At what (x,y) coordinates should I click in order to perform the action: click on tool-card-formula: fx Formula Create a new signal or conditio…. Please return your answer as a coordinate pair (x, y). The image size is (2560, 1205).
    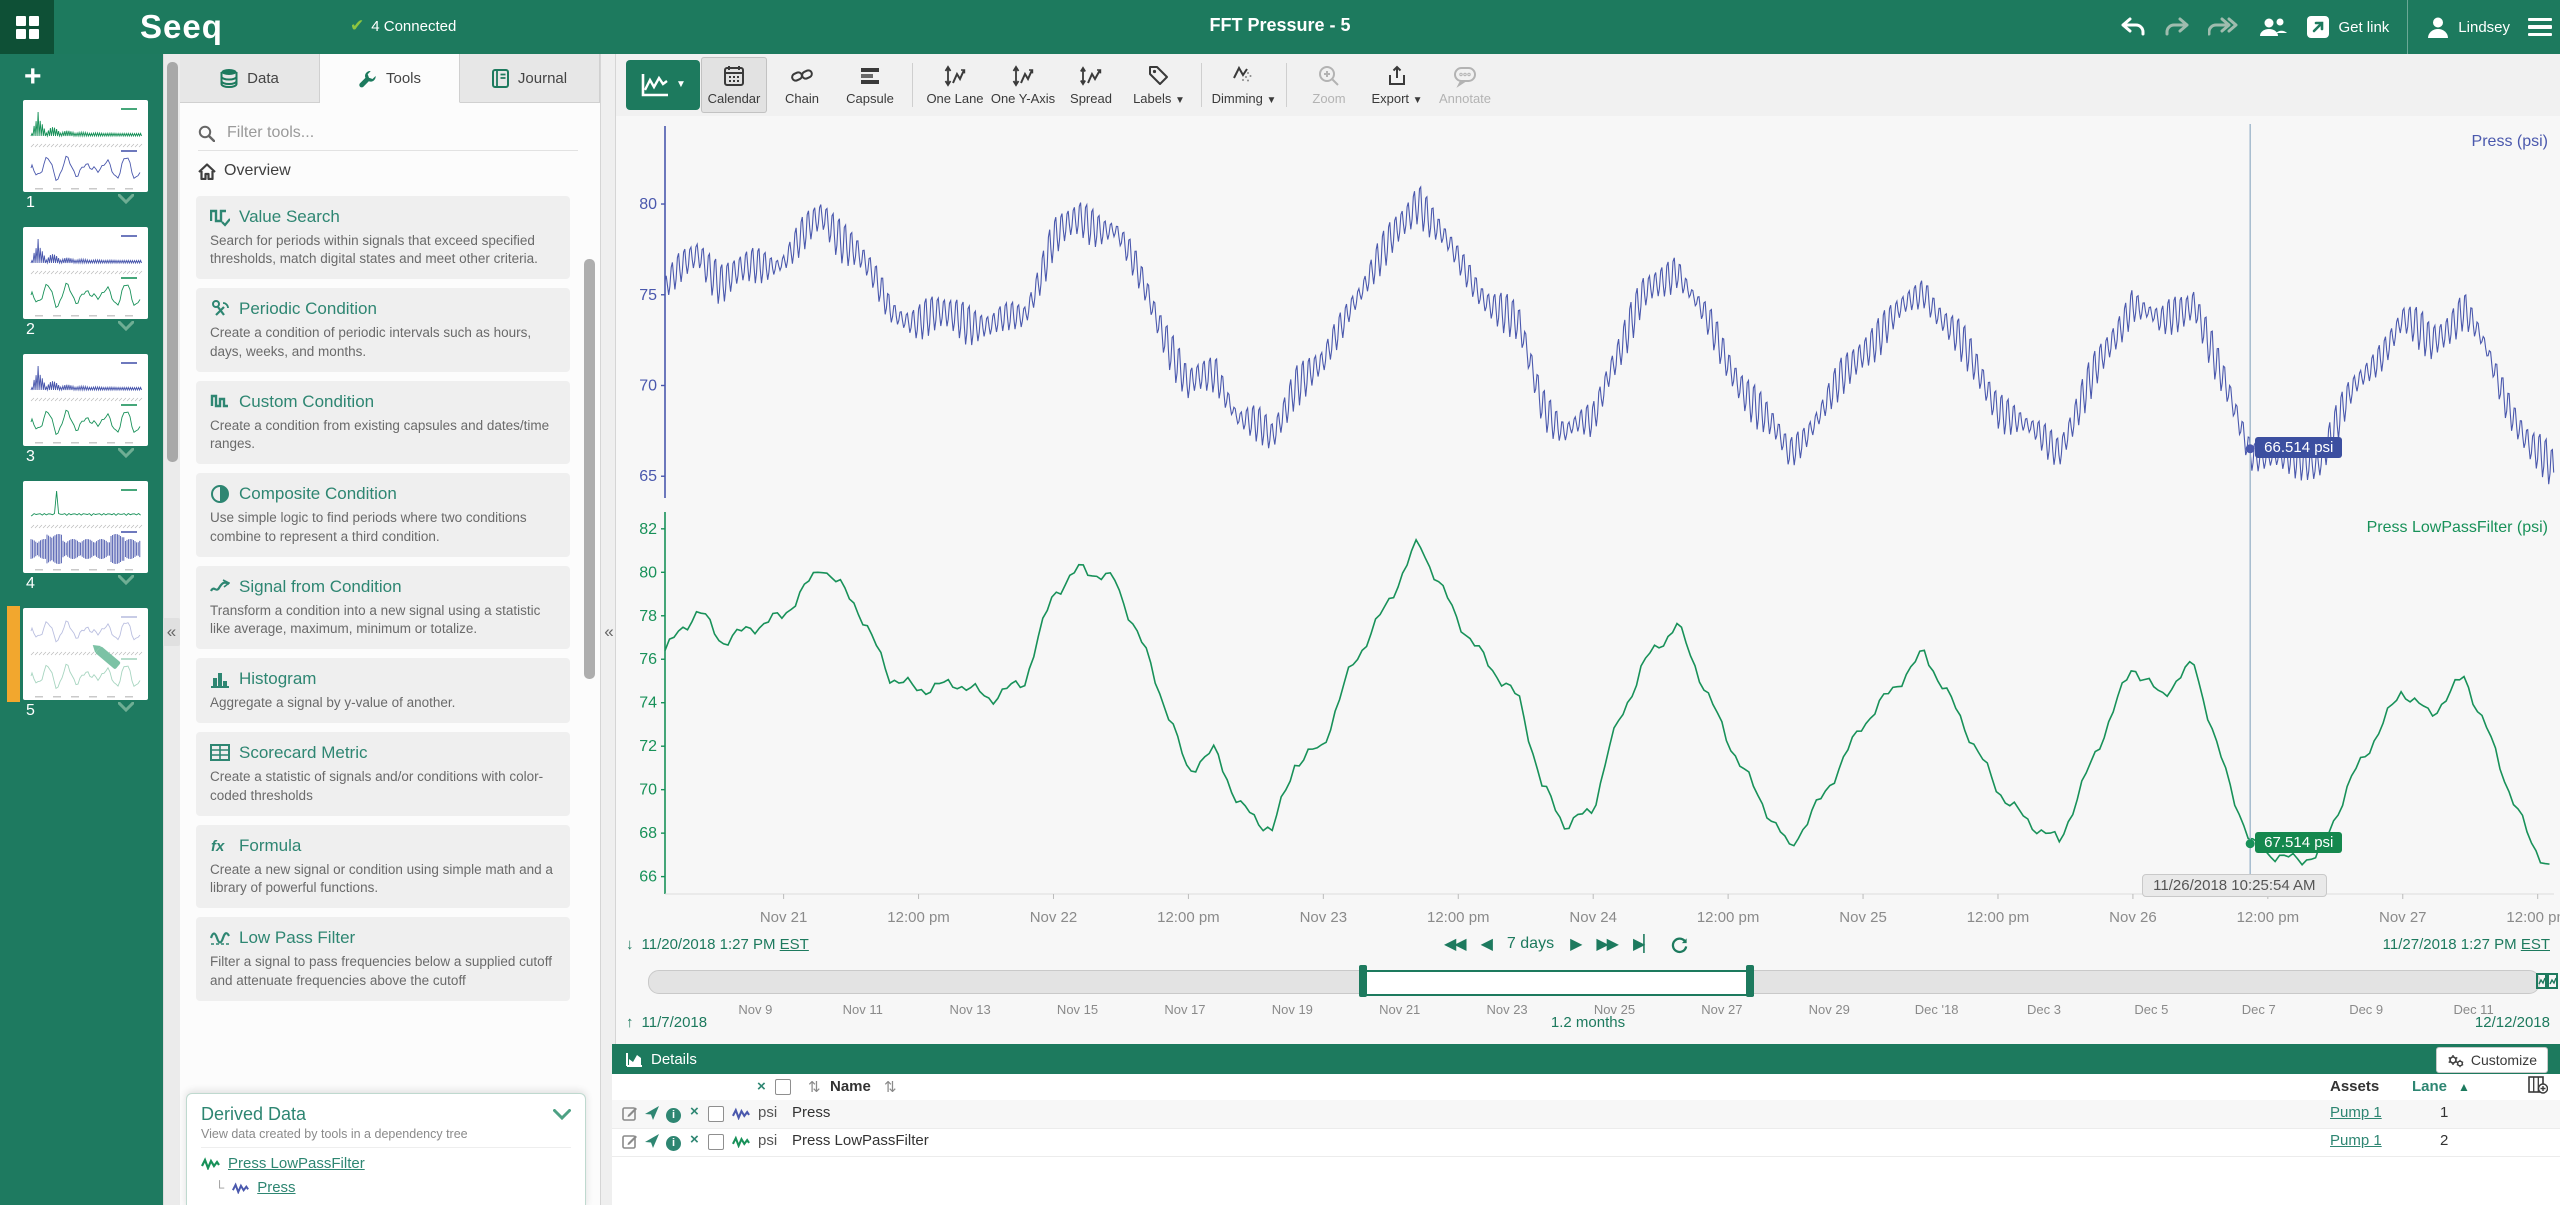
    Looking at the image, I should click on (383, 866).